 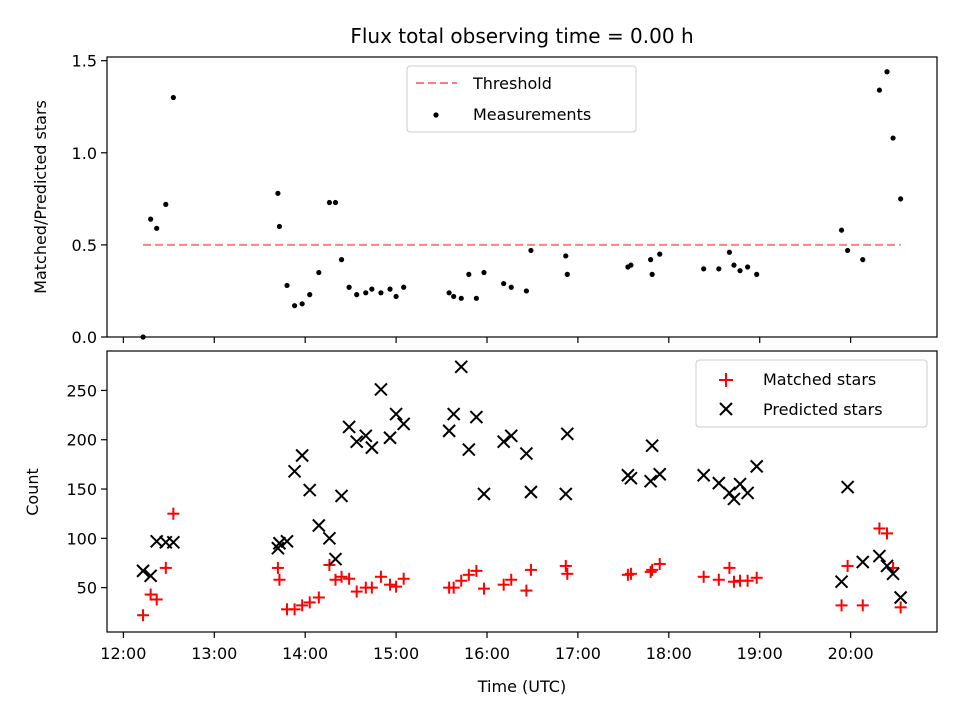 I want to click on legend-predicted-label: Predicted stars, so click(x=823, y=409).